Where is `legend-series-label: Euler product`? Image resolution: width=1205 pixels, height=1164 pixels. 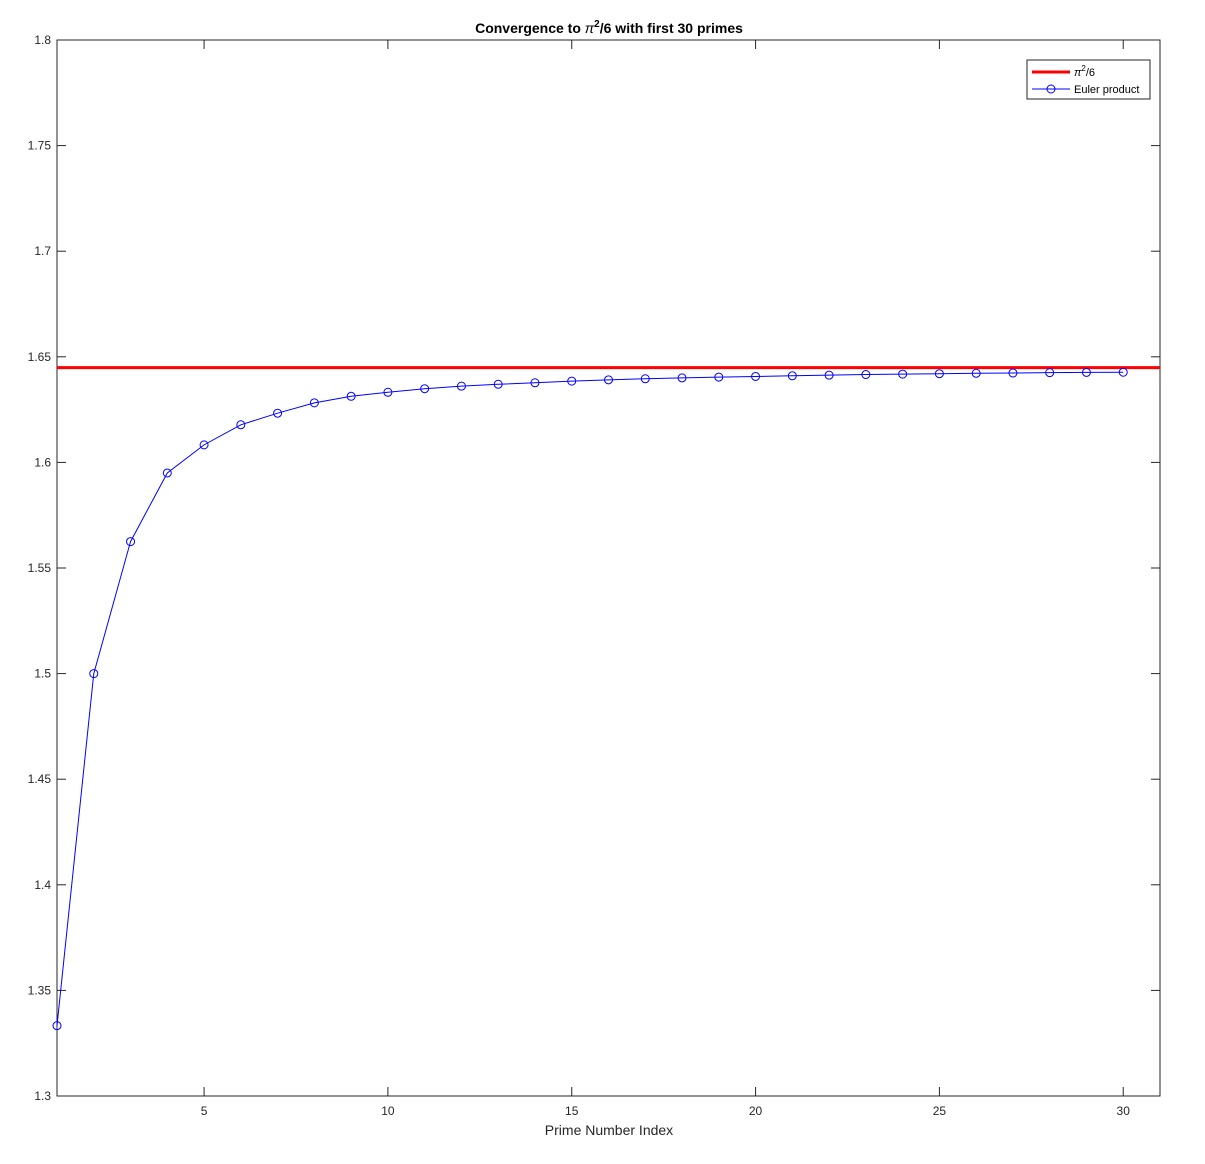 legend-series-label: Euler product is located at coordinates (1106, 90).